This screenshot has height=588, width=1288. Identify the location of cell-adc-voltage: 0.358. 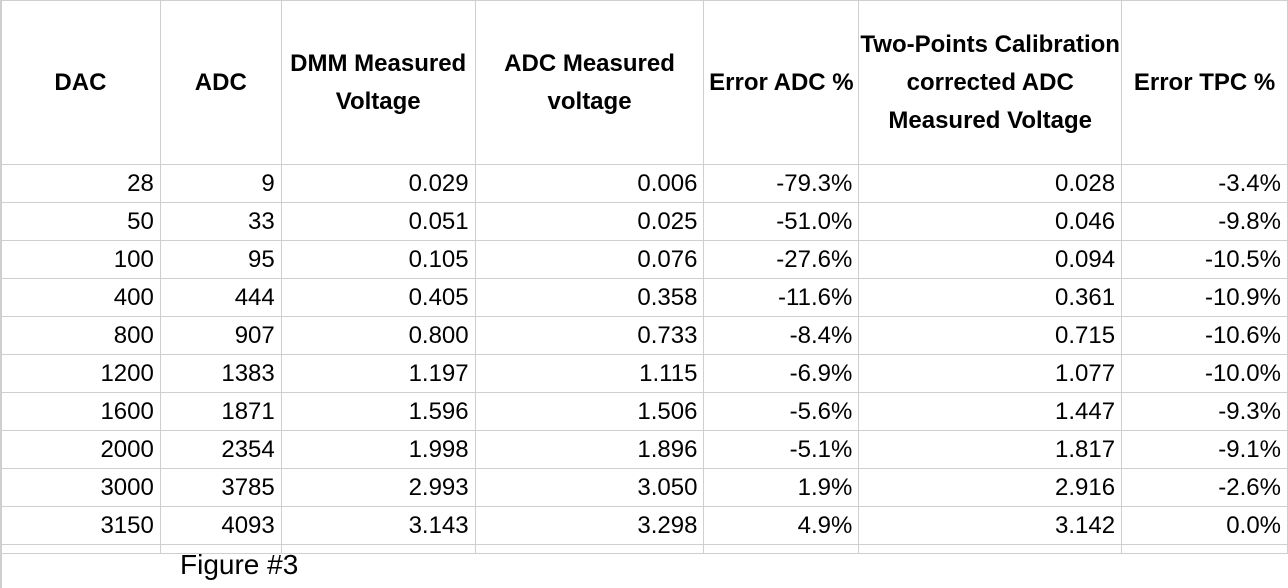
(589, 297).